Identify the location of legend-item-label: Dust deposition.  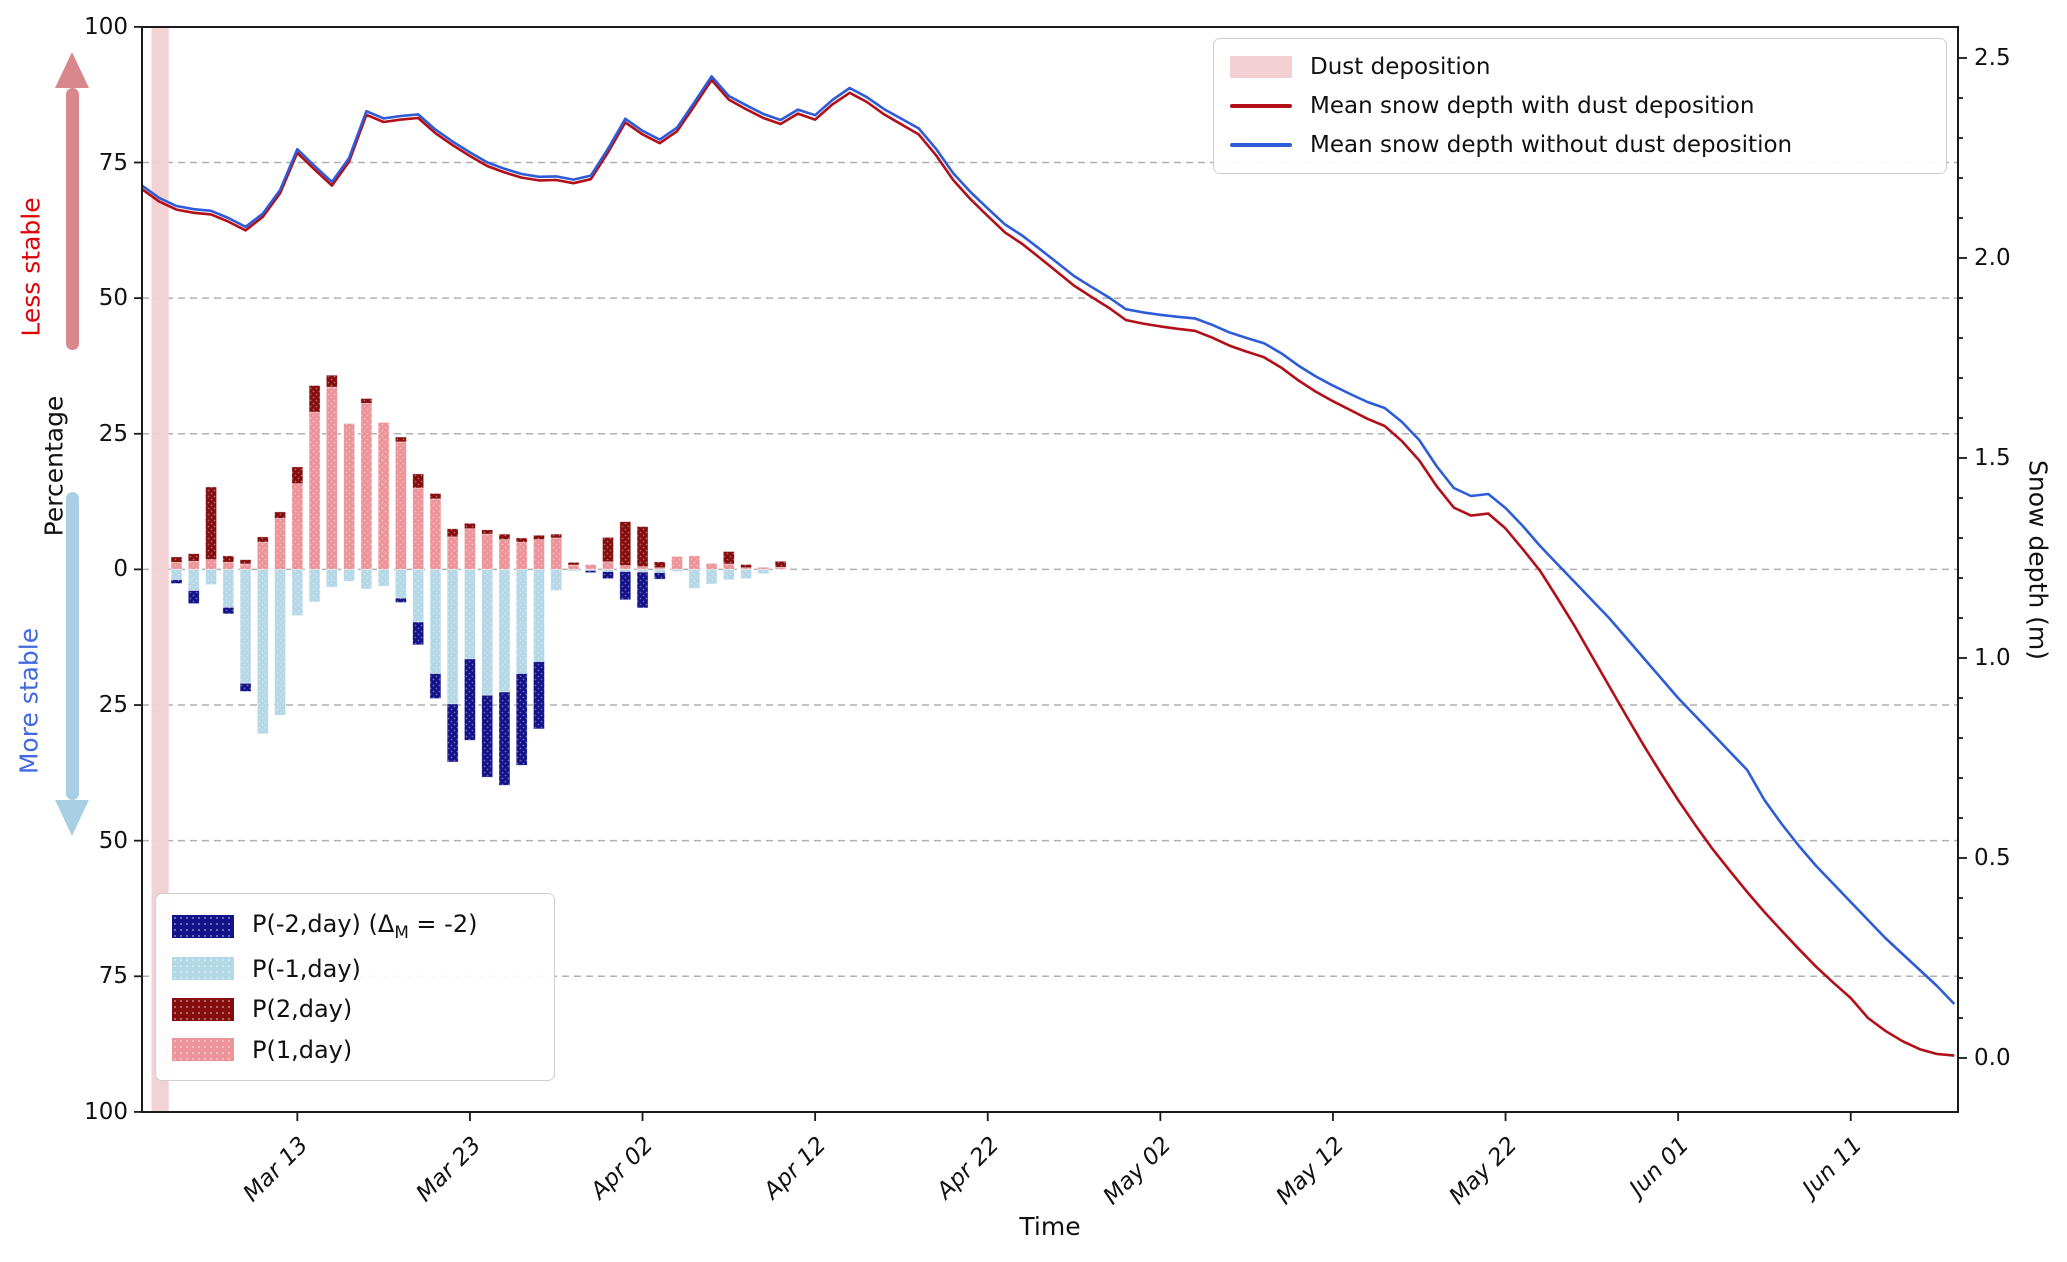
(1400, 66).